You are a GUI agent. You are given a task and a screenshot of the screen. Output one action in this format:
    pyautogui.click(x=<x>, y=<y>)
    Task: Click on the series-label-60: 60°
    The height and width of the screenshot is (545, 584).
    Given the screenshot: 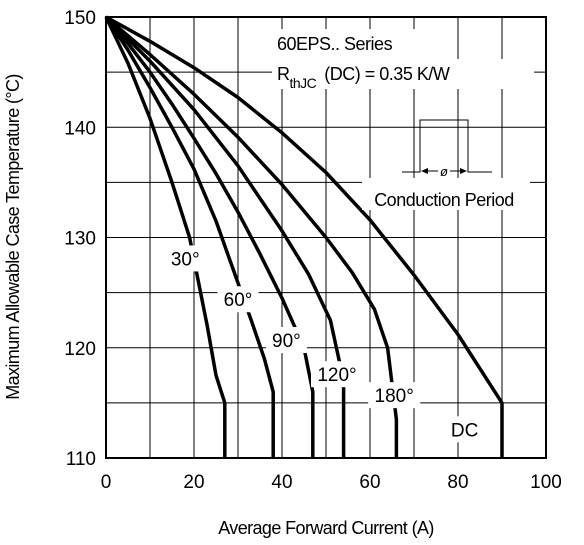 What is the action you would take?
    pyautogui.click(x=238, y=300)
    